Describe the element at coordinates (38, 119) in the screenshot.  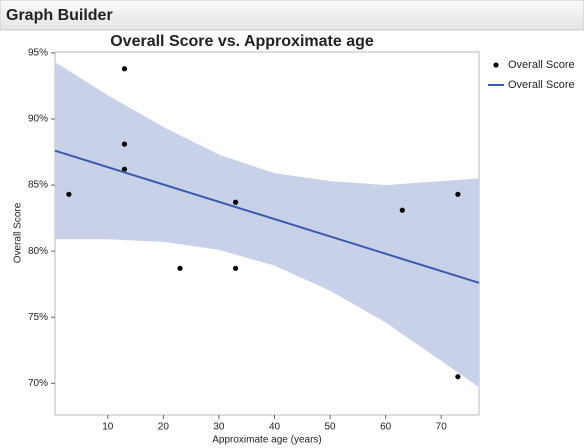
I see `y-tick-label: 90%` at that location.